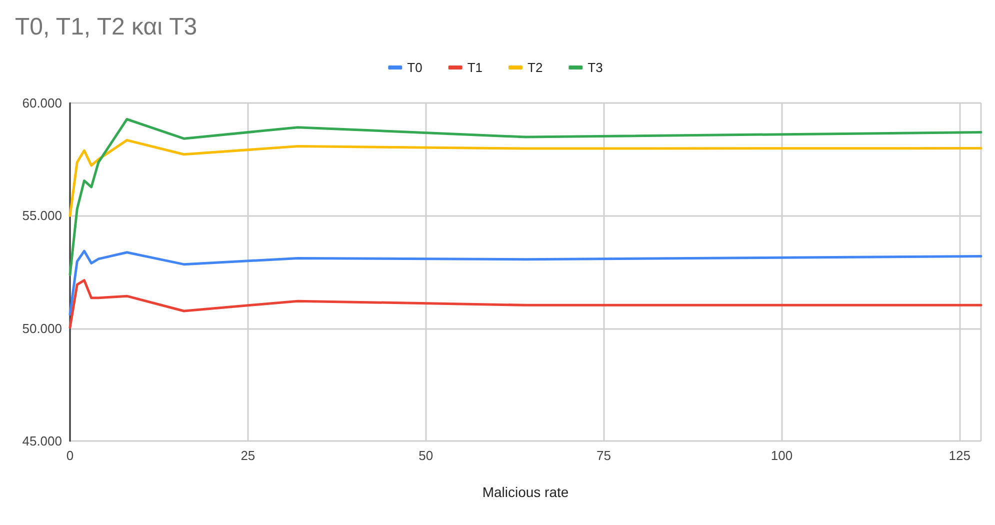 This screenshot has height=525, width=995. Describe the element at coordinates (42, 103) in the screenshot. I see `y-tick-label: 60.000` at that location.